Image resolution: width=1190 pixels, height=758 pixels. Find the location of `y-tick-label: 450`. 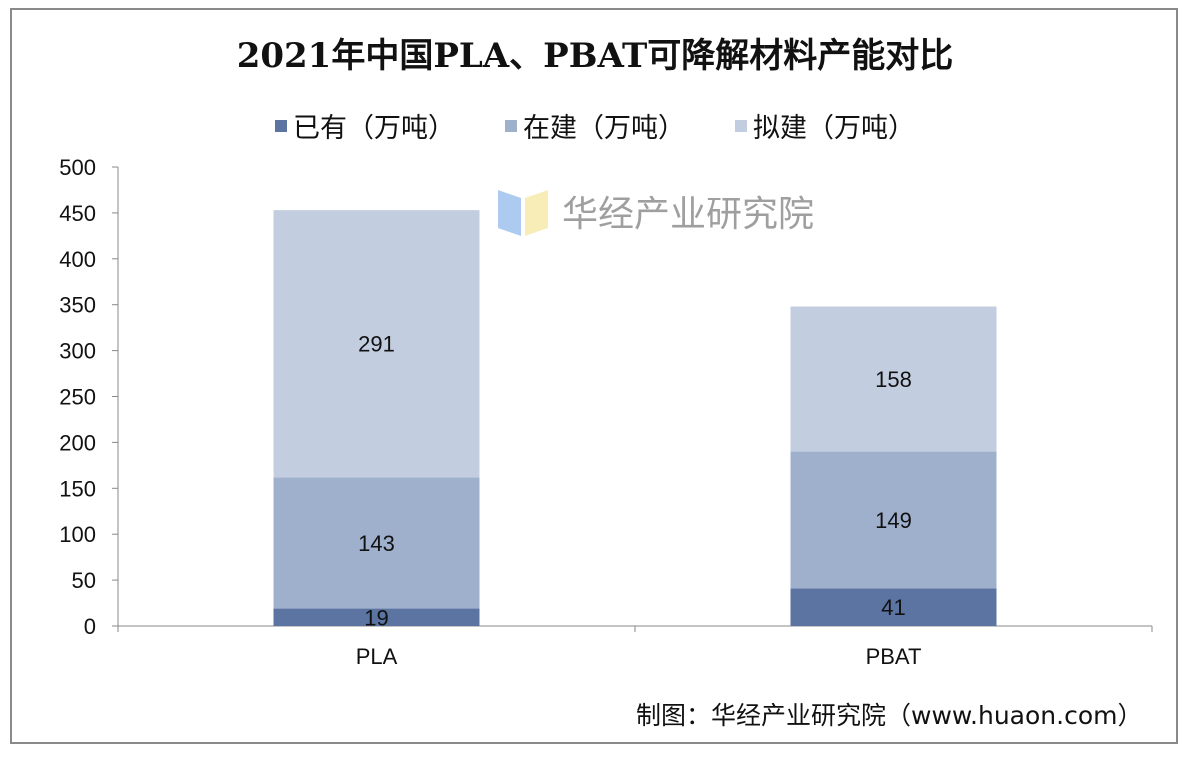

y-tick-label: 450 is located at coordinates (77, 213).